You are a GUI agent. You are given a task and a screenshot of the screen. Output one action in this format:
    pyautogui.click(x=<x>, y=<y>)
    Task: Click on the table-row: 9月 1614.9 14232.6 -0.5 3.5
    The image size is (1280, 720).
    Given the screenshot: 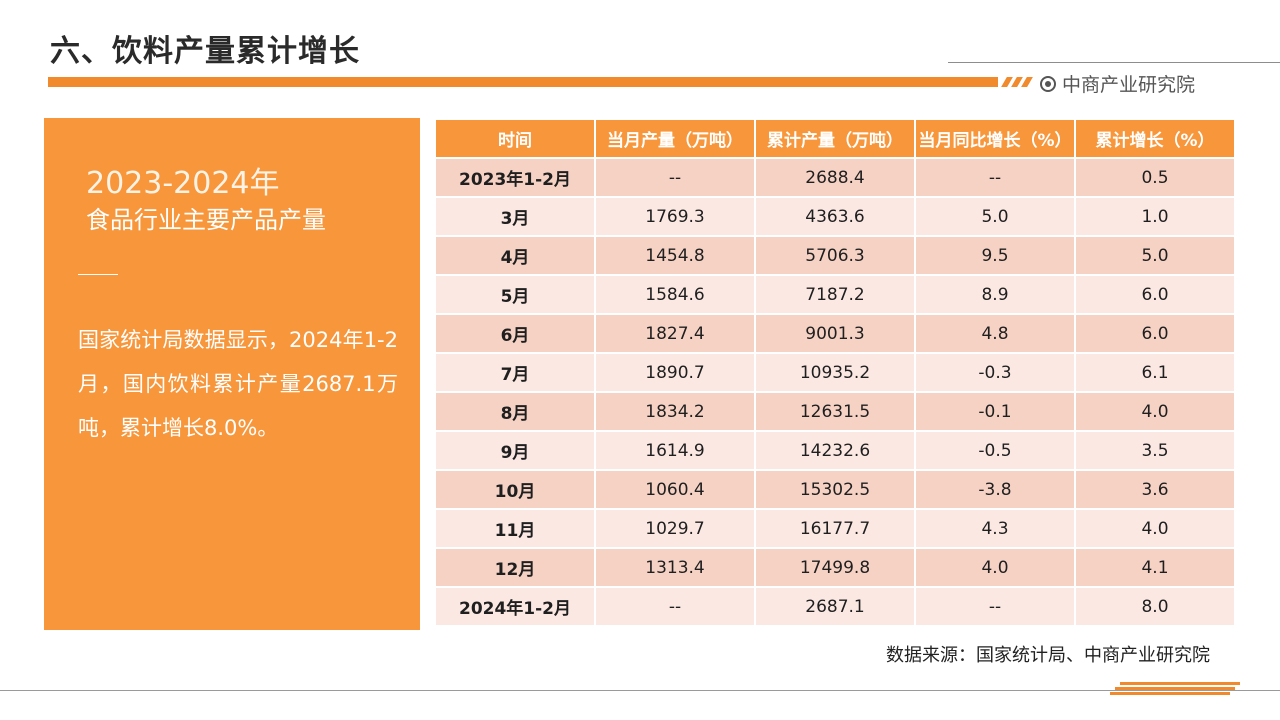 What is the action you would take?
    pyautogui.click(x=835, y=450)
    